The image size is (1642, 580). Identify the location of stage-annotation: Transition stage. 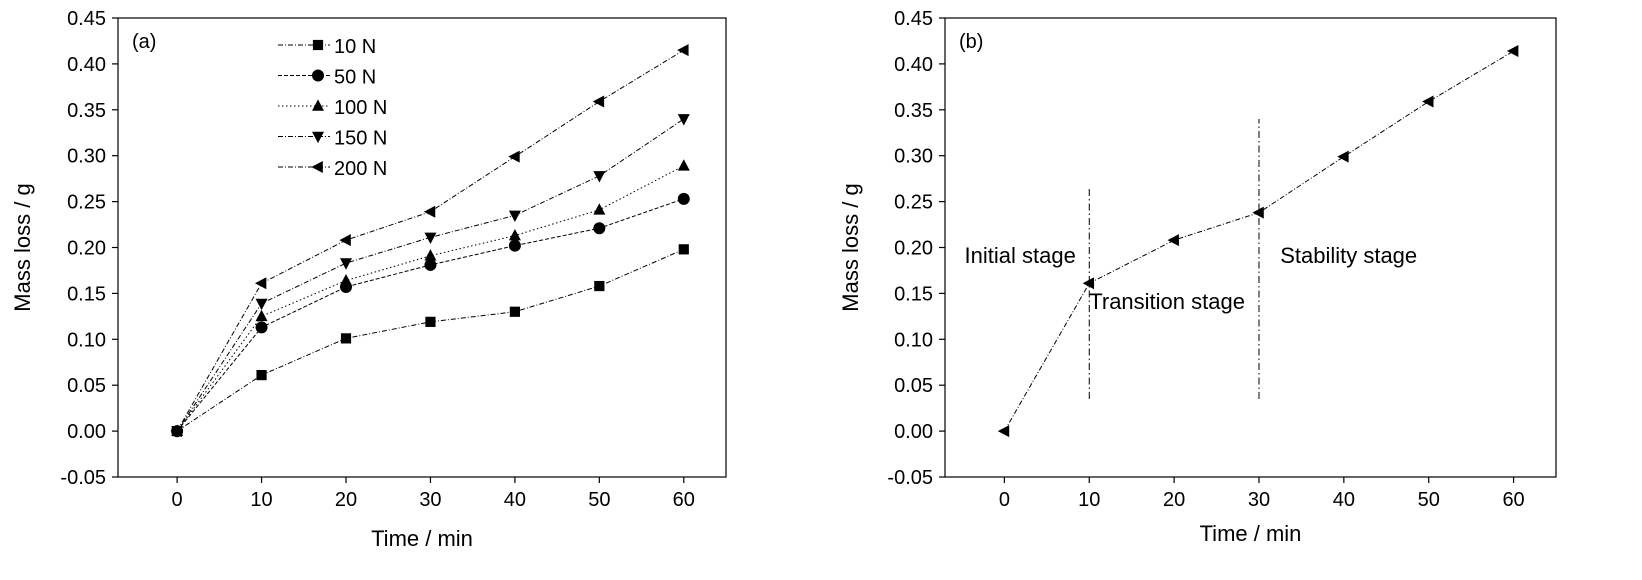
(1167, 301).